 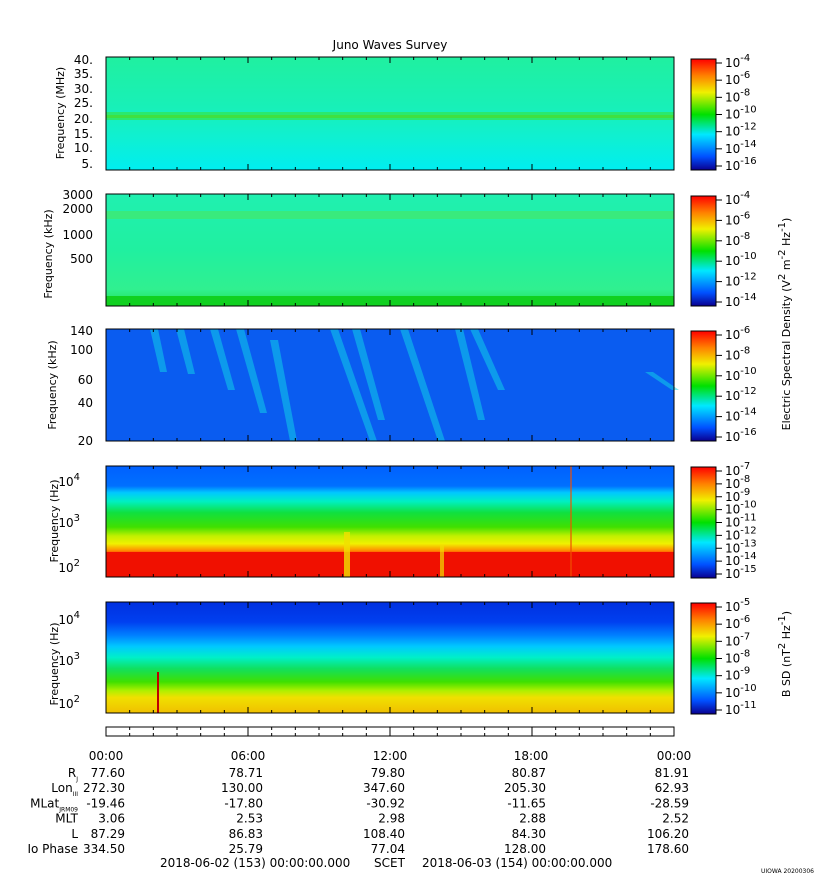 I want to click on panel-1-ytick: 10., so click(x=83, y=148).